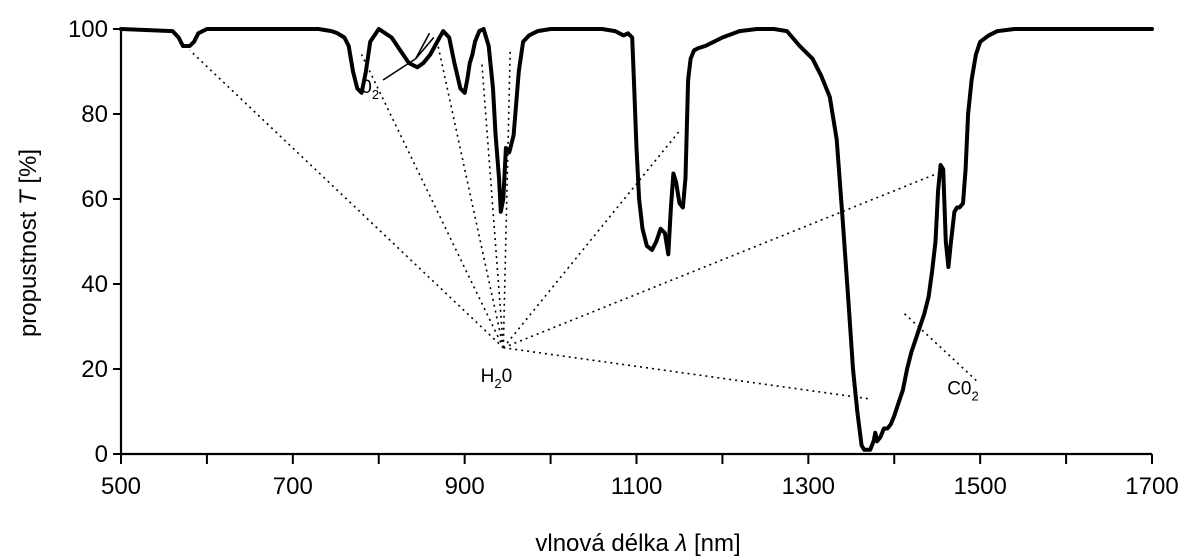 The width and height of the screenshot is (1191, 556). Describe the element at coordinates (293, 486) in the screenshot. I see `x-tick-label: 700` at that location.